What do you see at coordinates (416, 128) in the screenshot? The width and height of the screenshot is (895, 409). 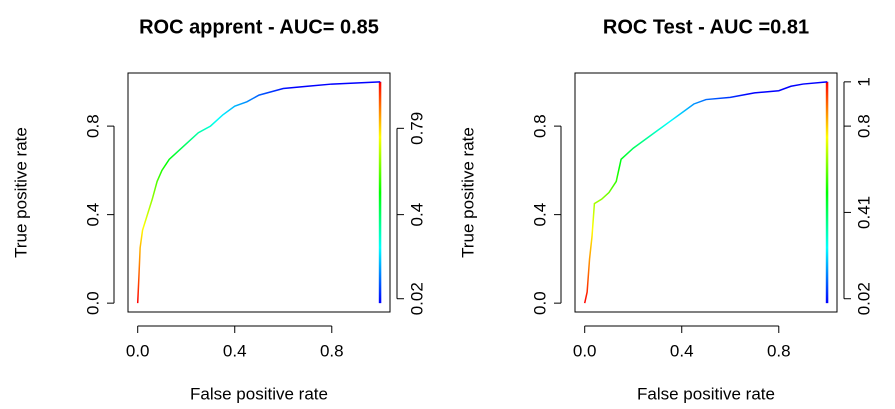 I see `y2-tick-label: 0.79` at bounding box center [416, 128].